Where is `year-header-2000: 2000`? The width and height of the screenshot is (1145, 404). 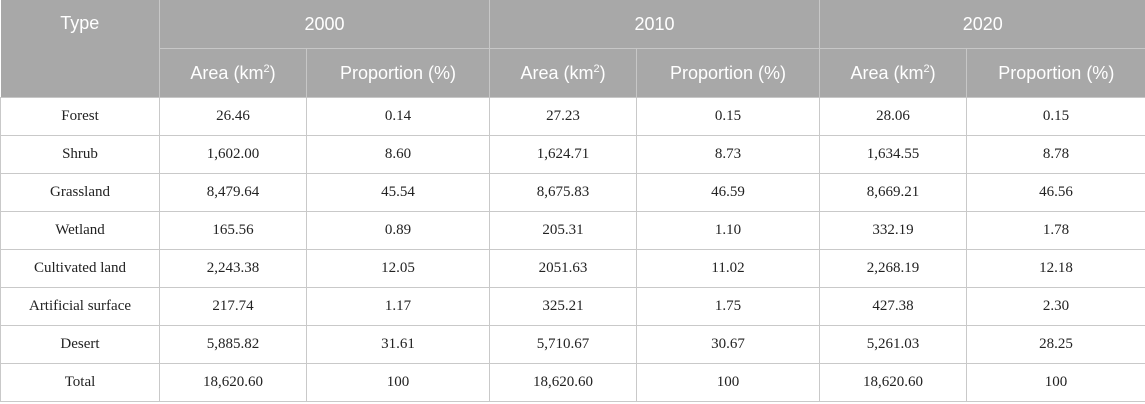 year-header-2000: 2000 is located at coordinates (325, 24).